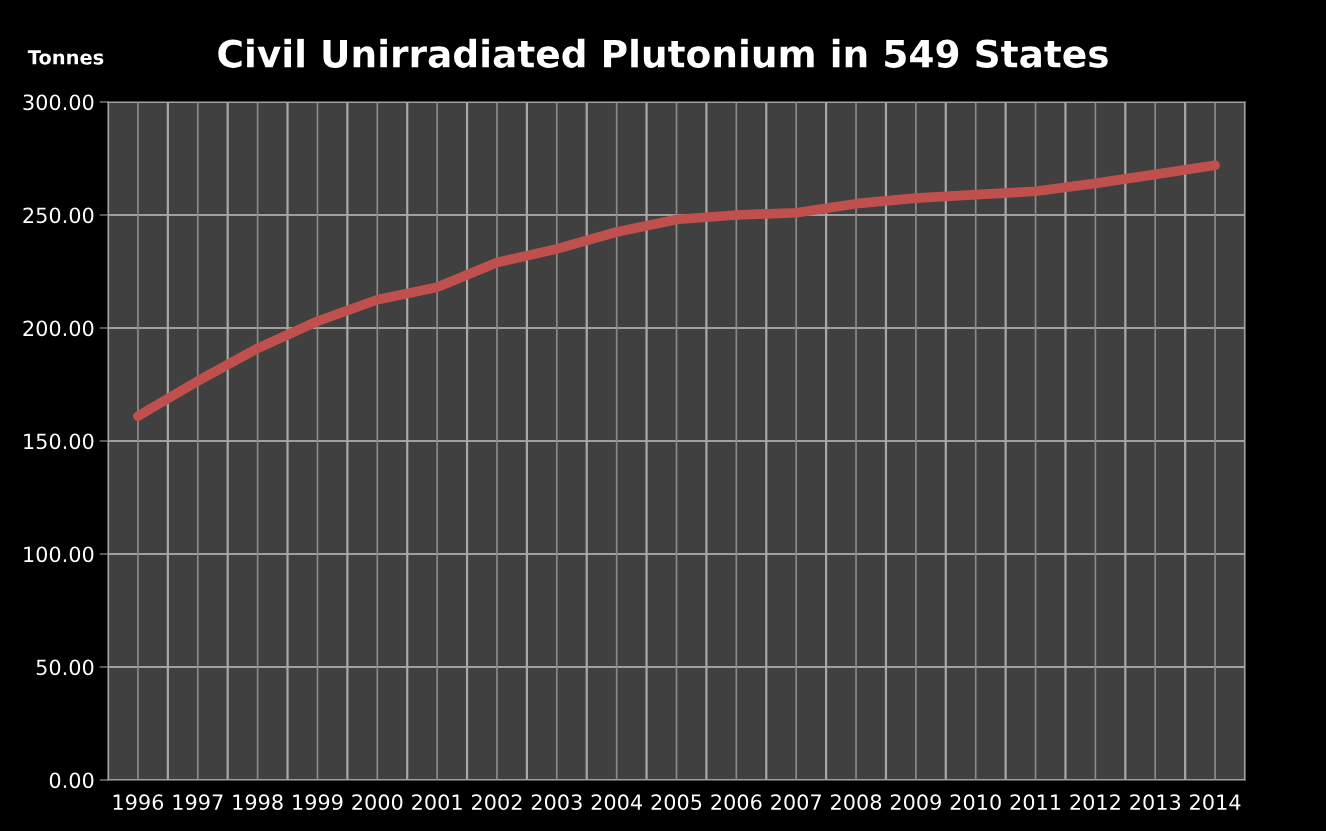  What do you see at coordinates (377, 802) in the screenshot?
I see `x-tick-label: 2000` at bounding box center [377, 802].